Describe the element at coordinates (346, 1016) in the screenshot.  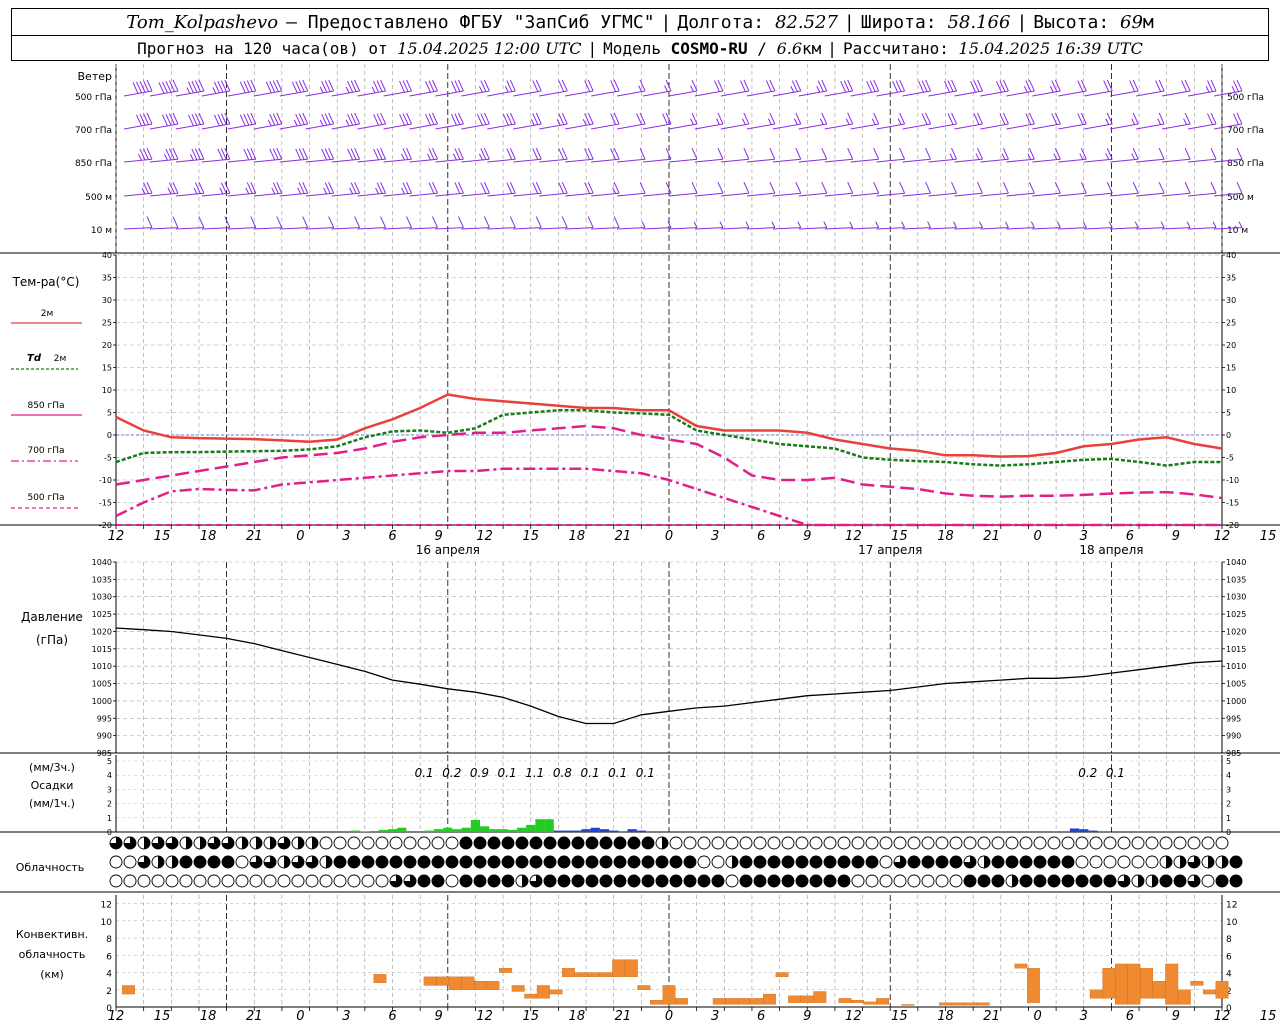
I see `conv-xtick-label: 3` at that location.